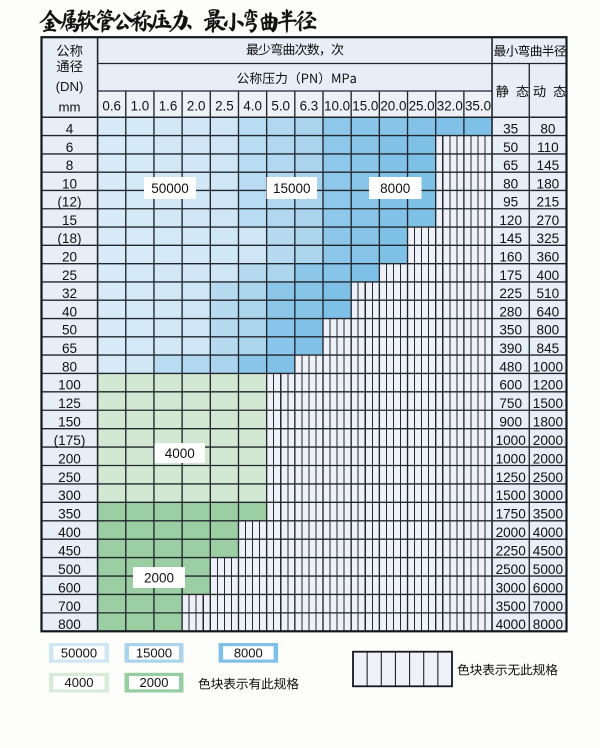  What do you see at coordinates (511, 551) in the screenshot?
I see `svg-text: 2250` at bounding box center [511, 551].